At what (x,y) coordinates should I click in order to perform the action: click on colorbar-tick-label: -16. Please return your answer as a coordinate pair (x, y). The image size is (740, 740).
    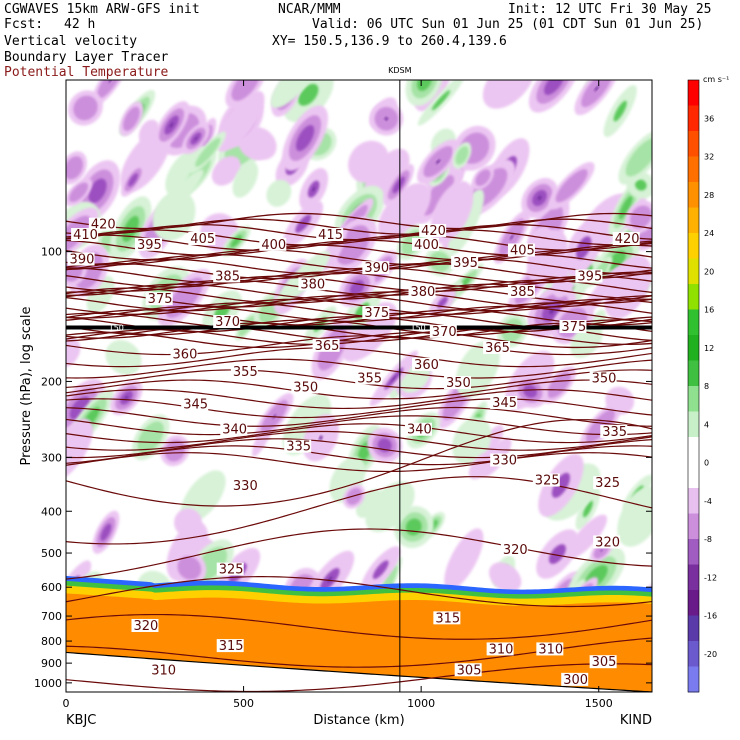
    Looking at the image, I should click on (710, 616).